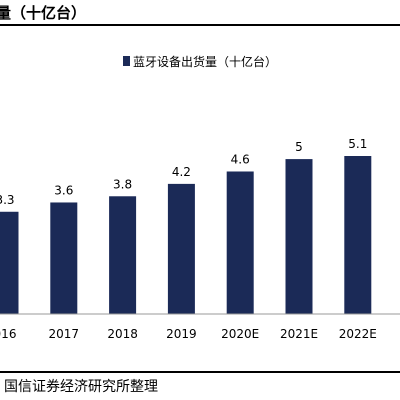 The height and width of the screenshot is (400, 400). Describe the element at coordinates (64, 334) in the screenshot. I see `x-tick-2017: 2017` at that location.